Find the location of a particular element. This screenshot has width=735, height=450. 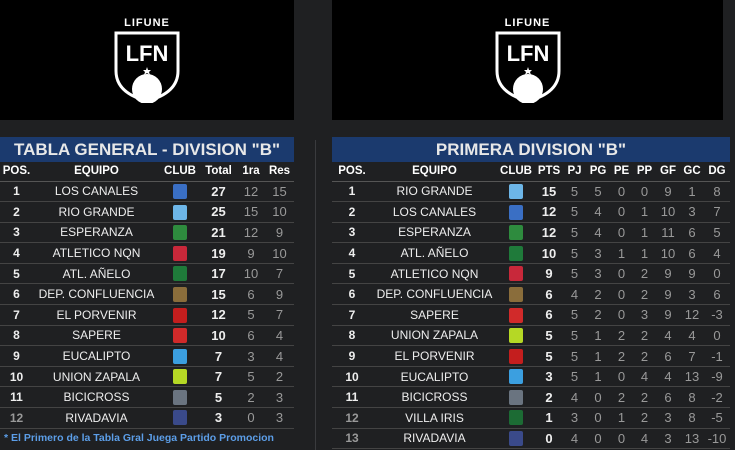

team-name: EUCALIPTO is located at coordinates (434, 377).